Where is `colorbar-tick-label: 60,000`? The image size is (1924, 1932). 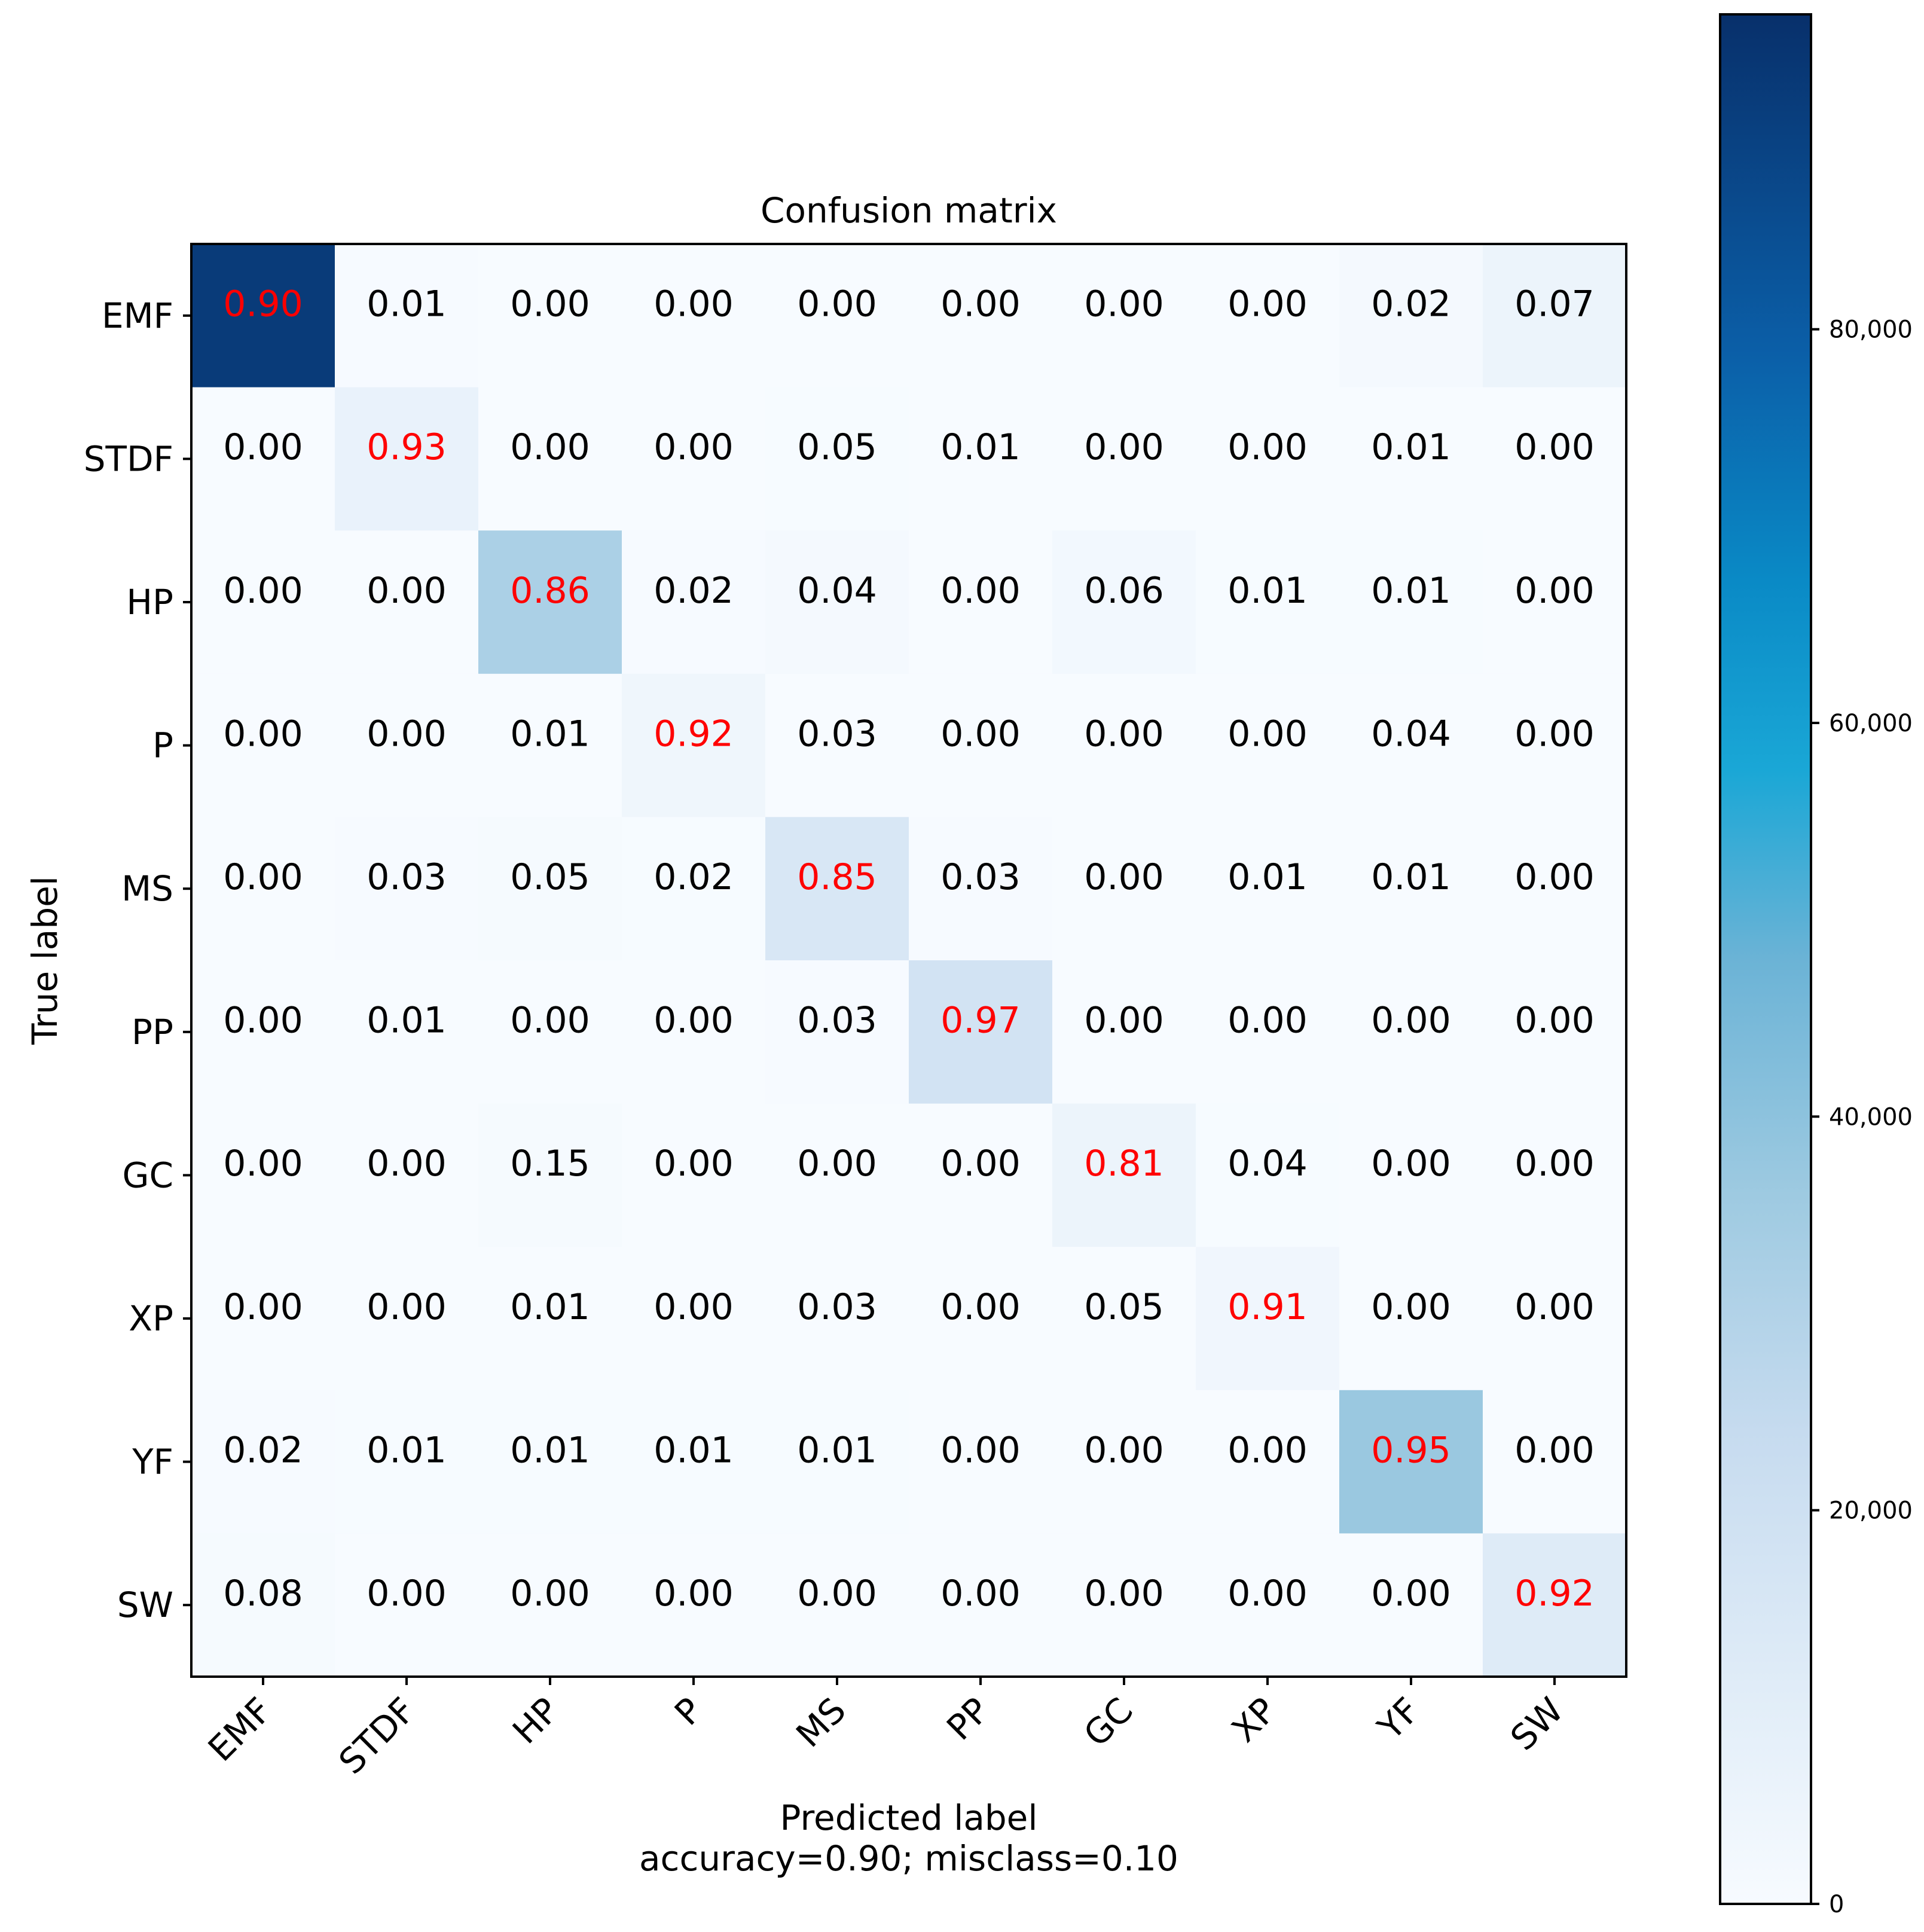 colorbar-tick-label: 60,000 is located at coordinates (1871, 723).